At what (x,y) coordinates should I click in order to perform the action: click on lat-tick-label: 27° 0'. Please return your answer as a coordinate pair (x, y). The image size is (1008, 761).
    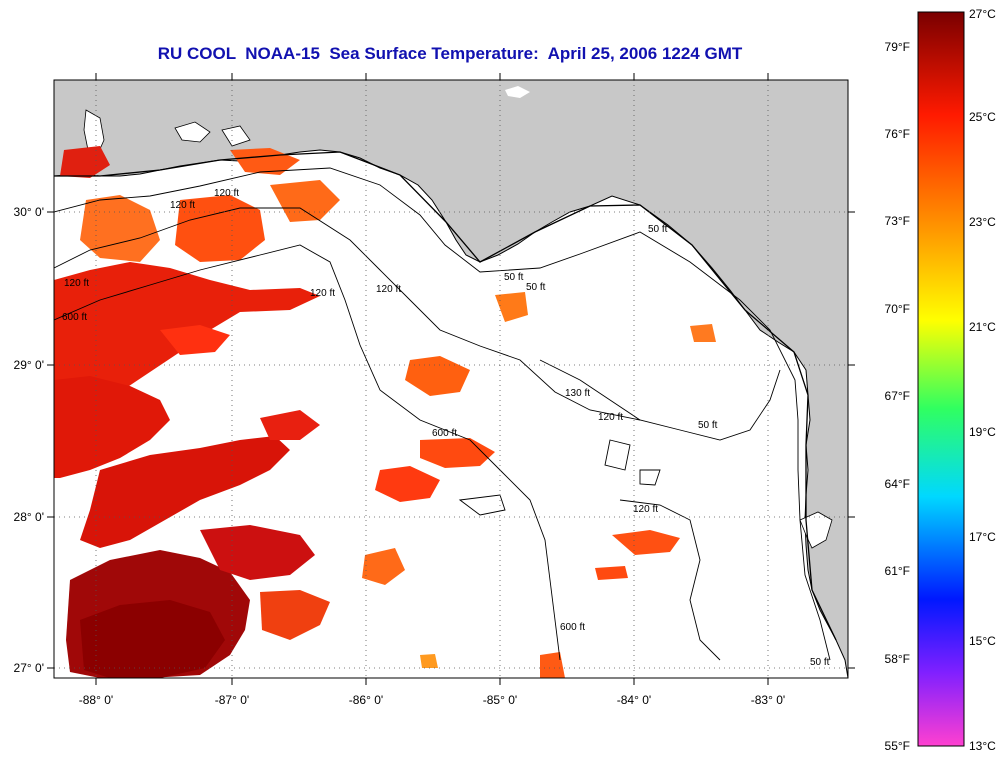
    Looking at the image, I should click on (29, 668).